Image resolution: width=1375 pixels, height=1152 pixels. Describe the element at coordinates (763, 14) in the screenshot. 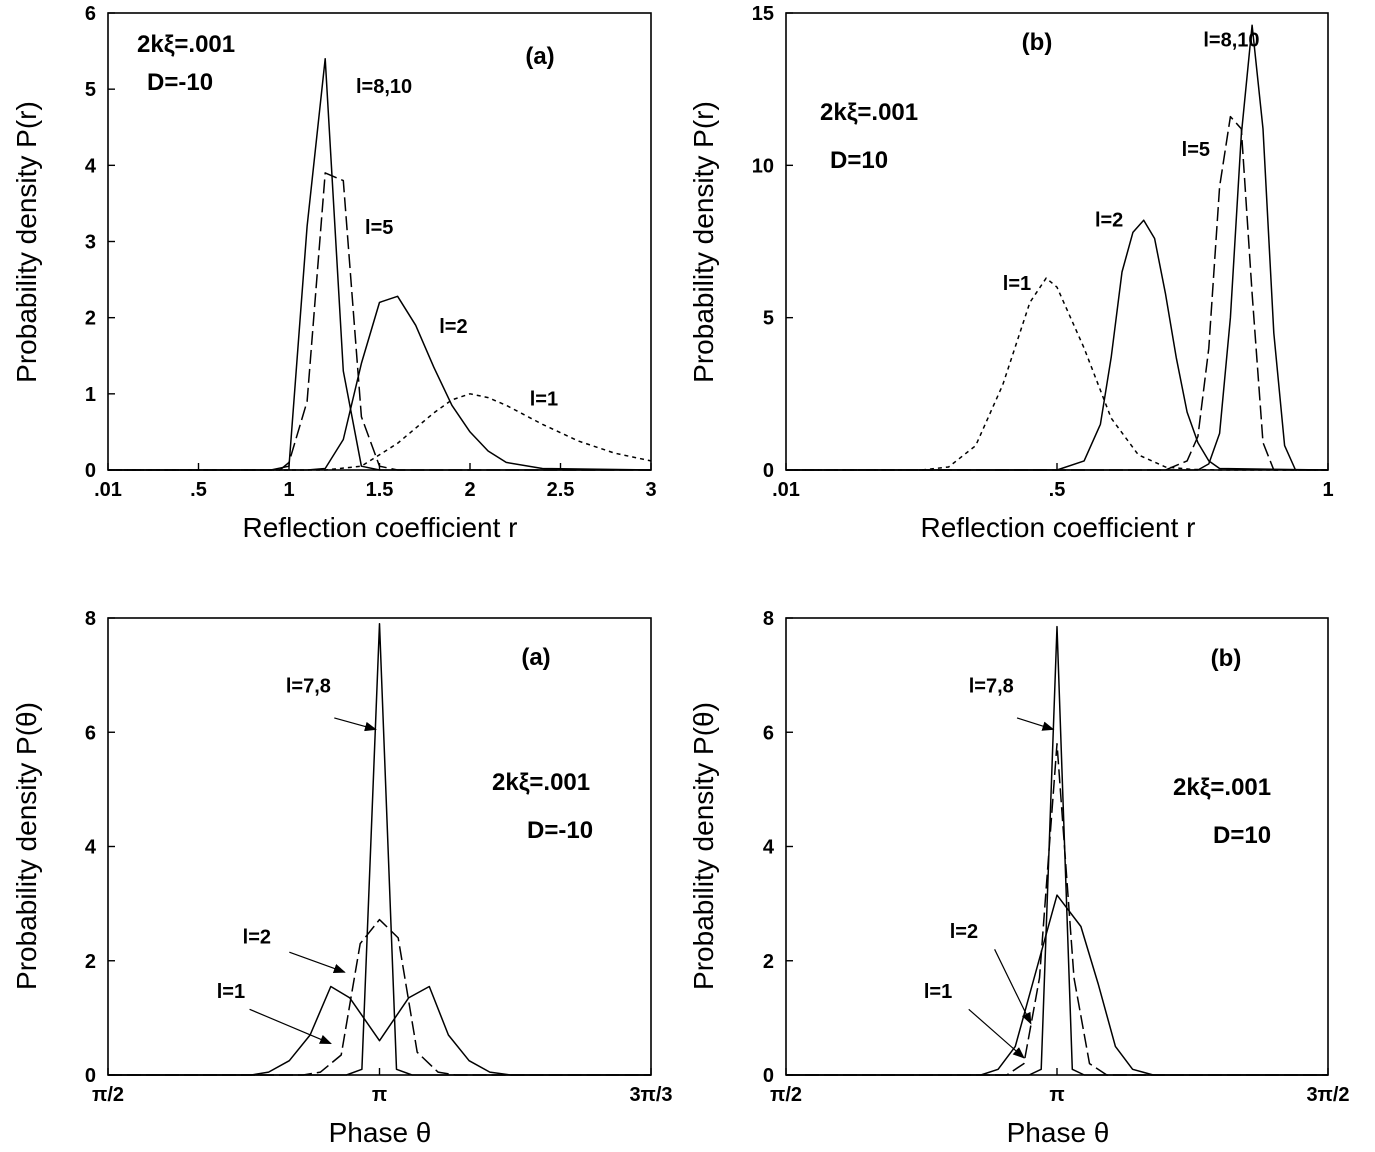

I see `y-tick-label: 15` at that location.